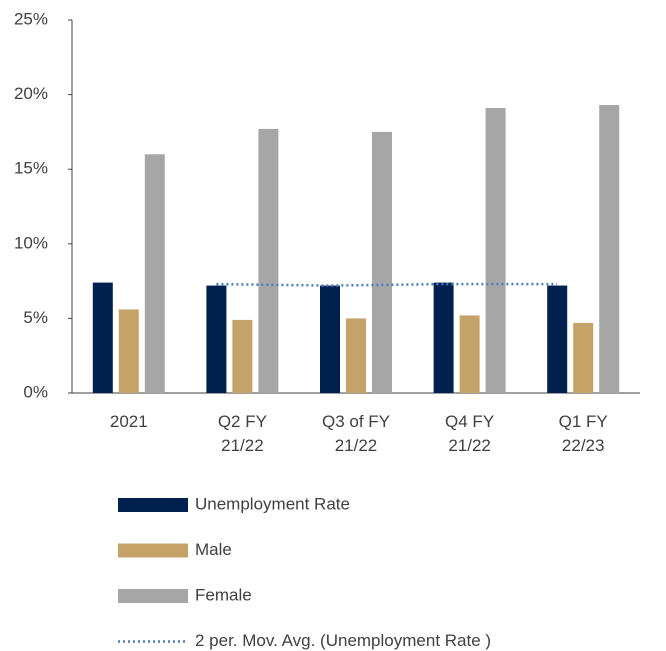  I want to click on legend-label: 2 per. Mov. Avg. (Unemployment Rate ), so click(343, 640).